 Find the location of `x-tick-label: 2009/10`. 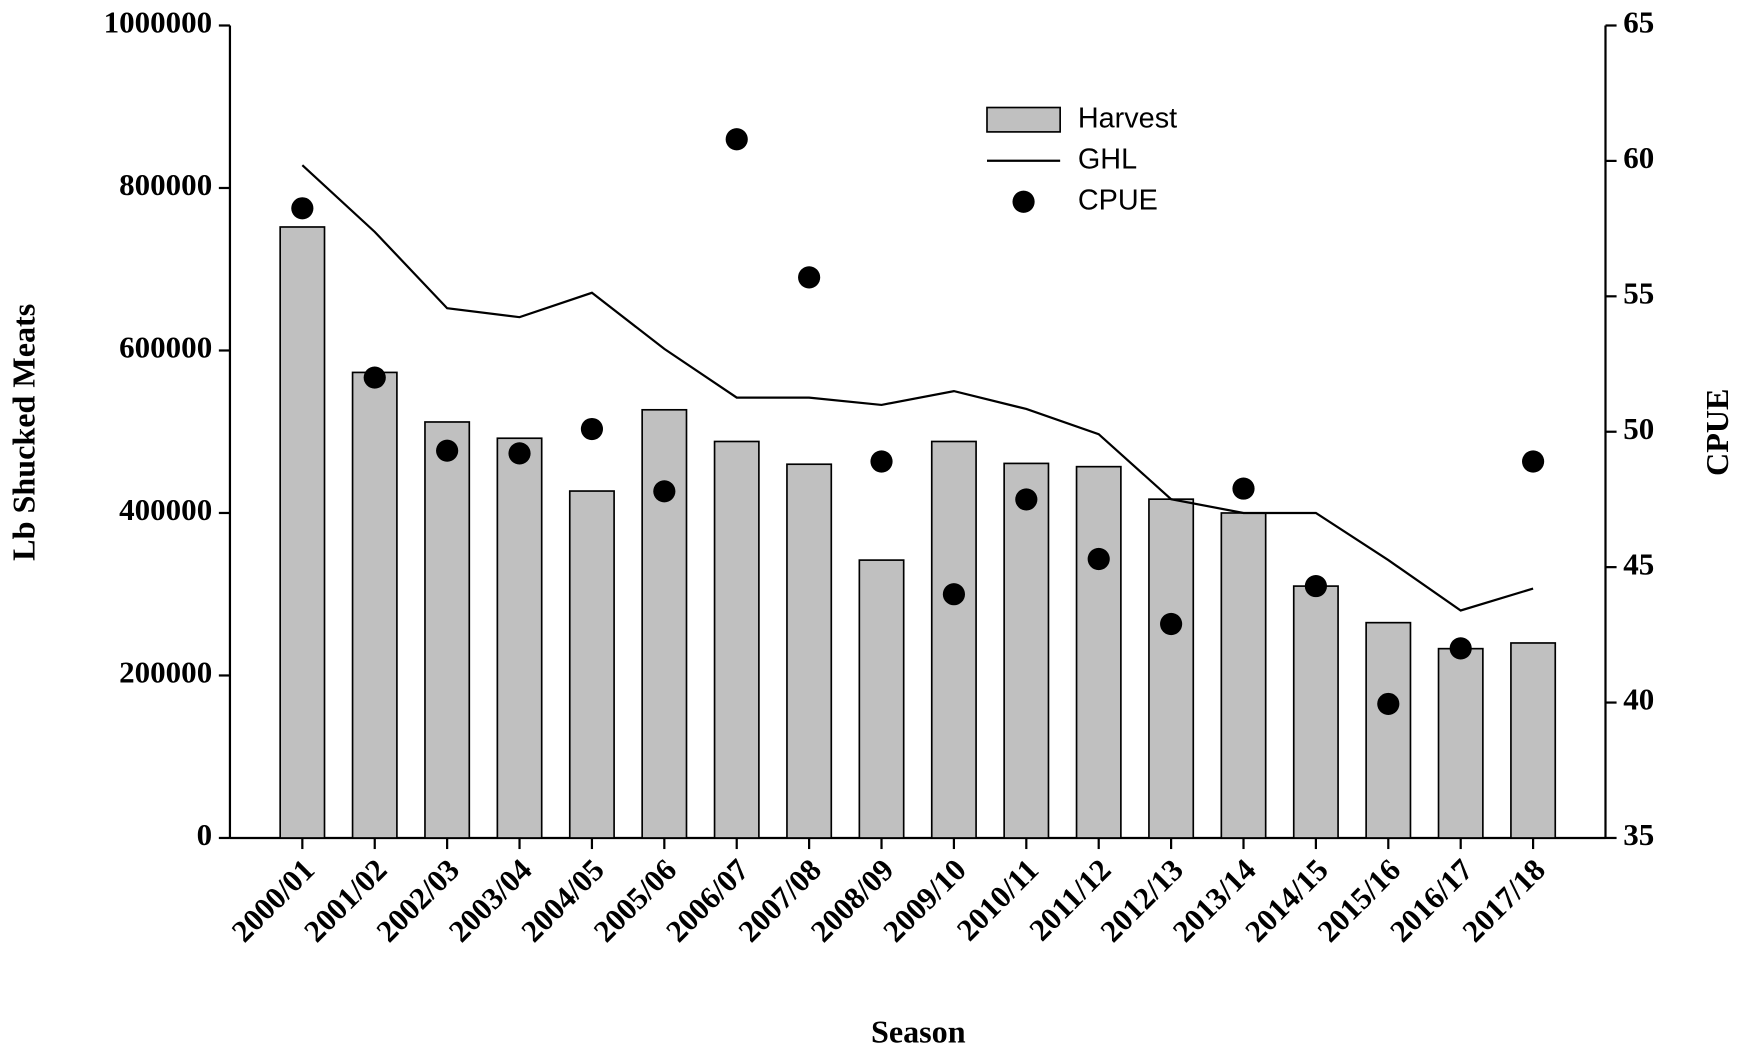

x-tick-label: 2009/10 is located at coordinates (924, 900).